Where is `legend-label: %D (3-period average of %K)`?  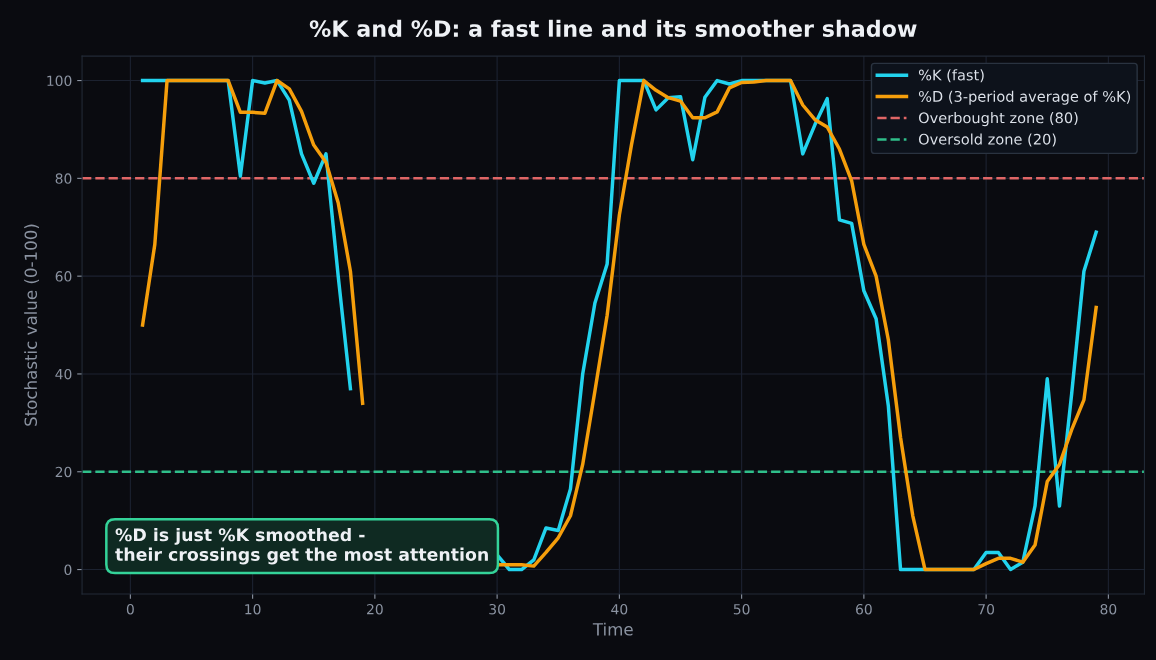
legend-label: %D (3-period average of %K) is located at coordinates (1024, 97).